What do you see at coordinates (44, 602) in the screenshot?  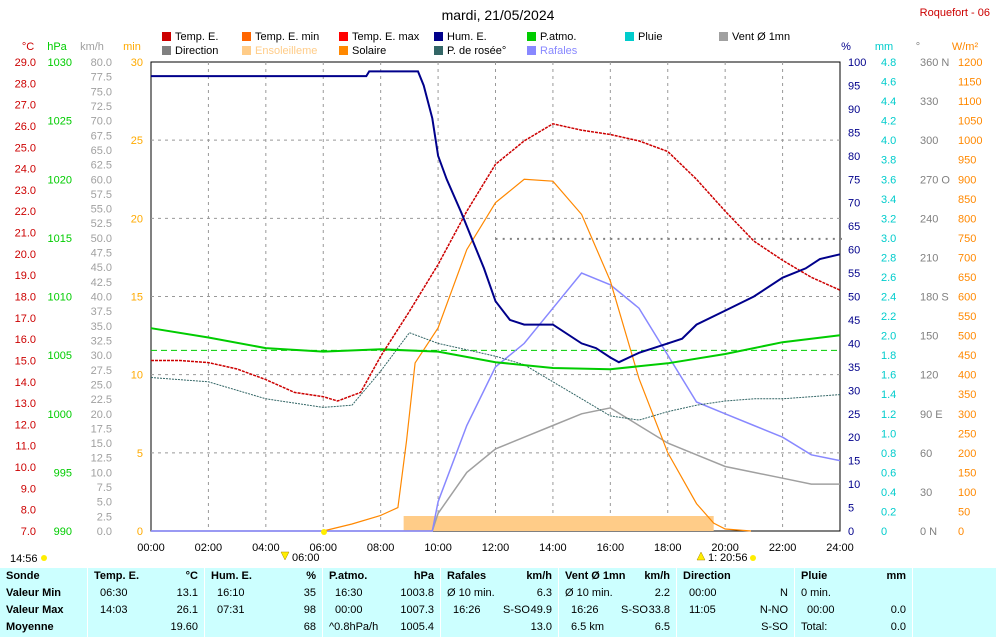 I see `col-sonde: Sonde Valeur Min Valeur Max Moyenne` at bounding box center [44, 602].